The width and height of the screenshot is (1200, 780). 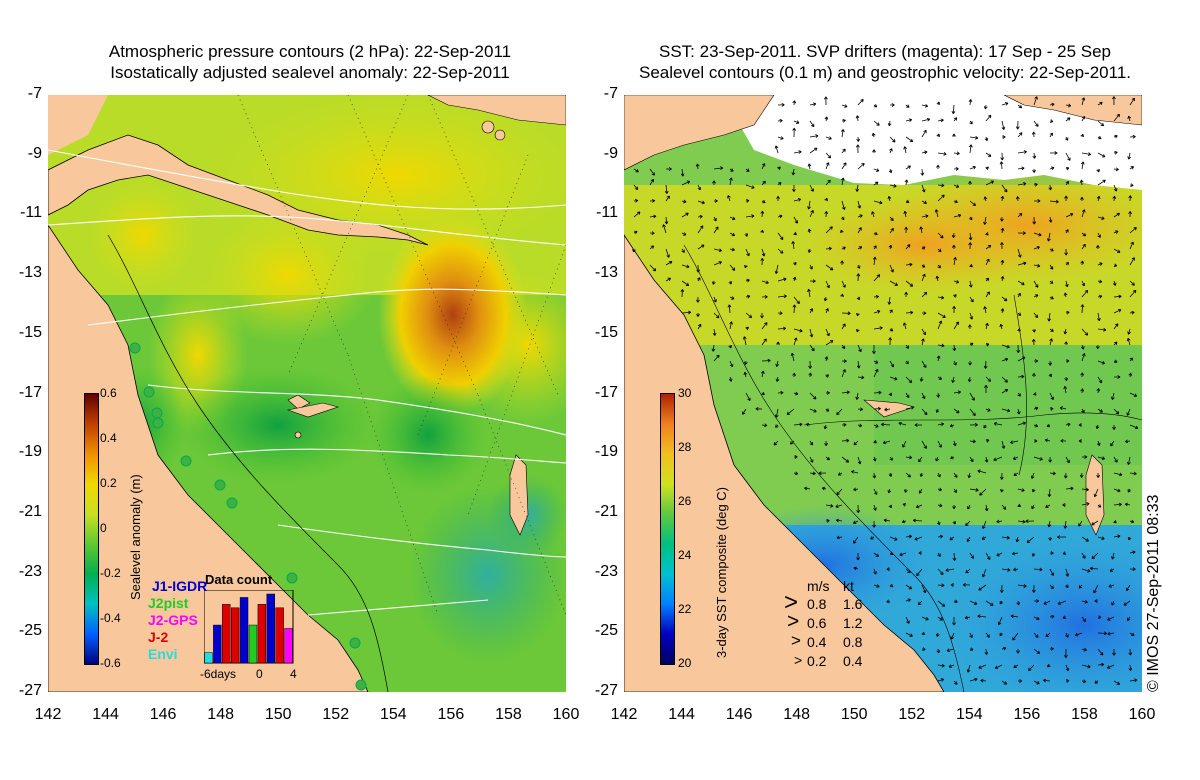 What do you see at coordinates (105, 714) in the screenshot?
I see `left-lon-tick: 144` at bounding box center [105, 714].